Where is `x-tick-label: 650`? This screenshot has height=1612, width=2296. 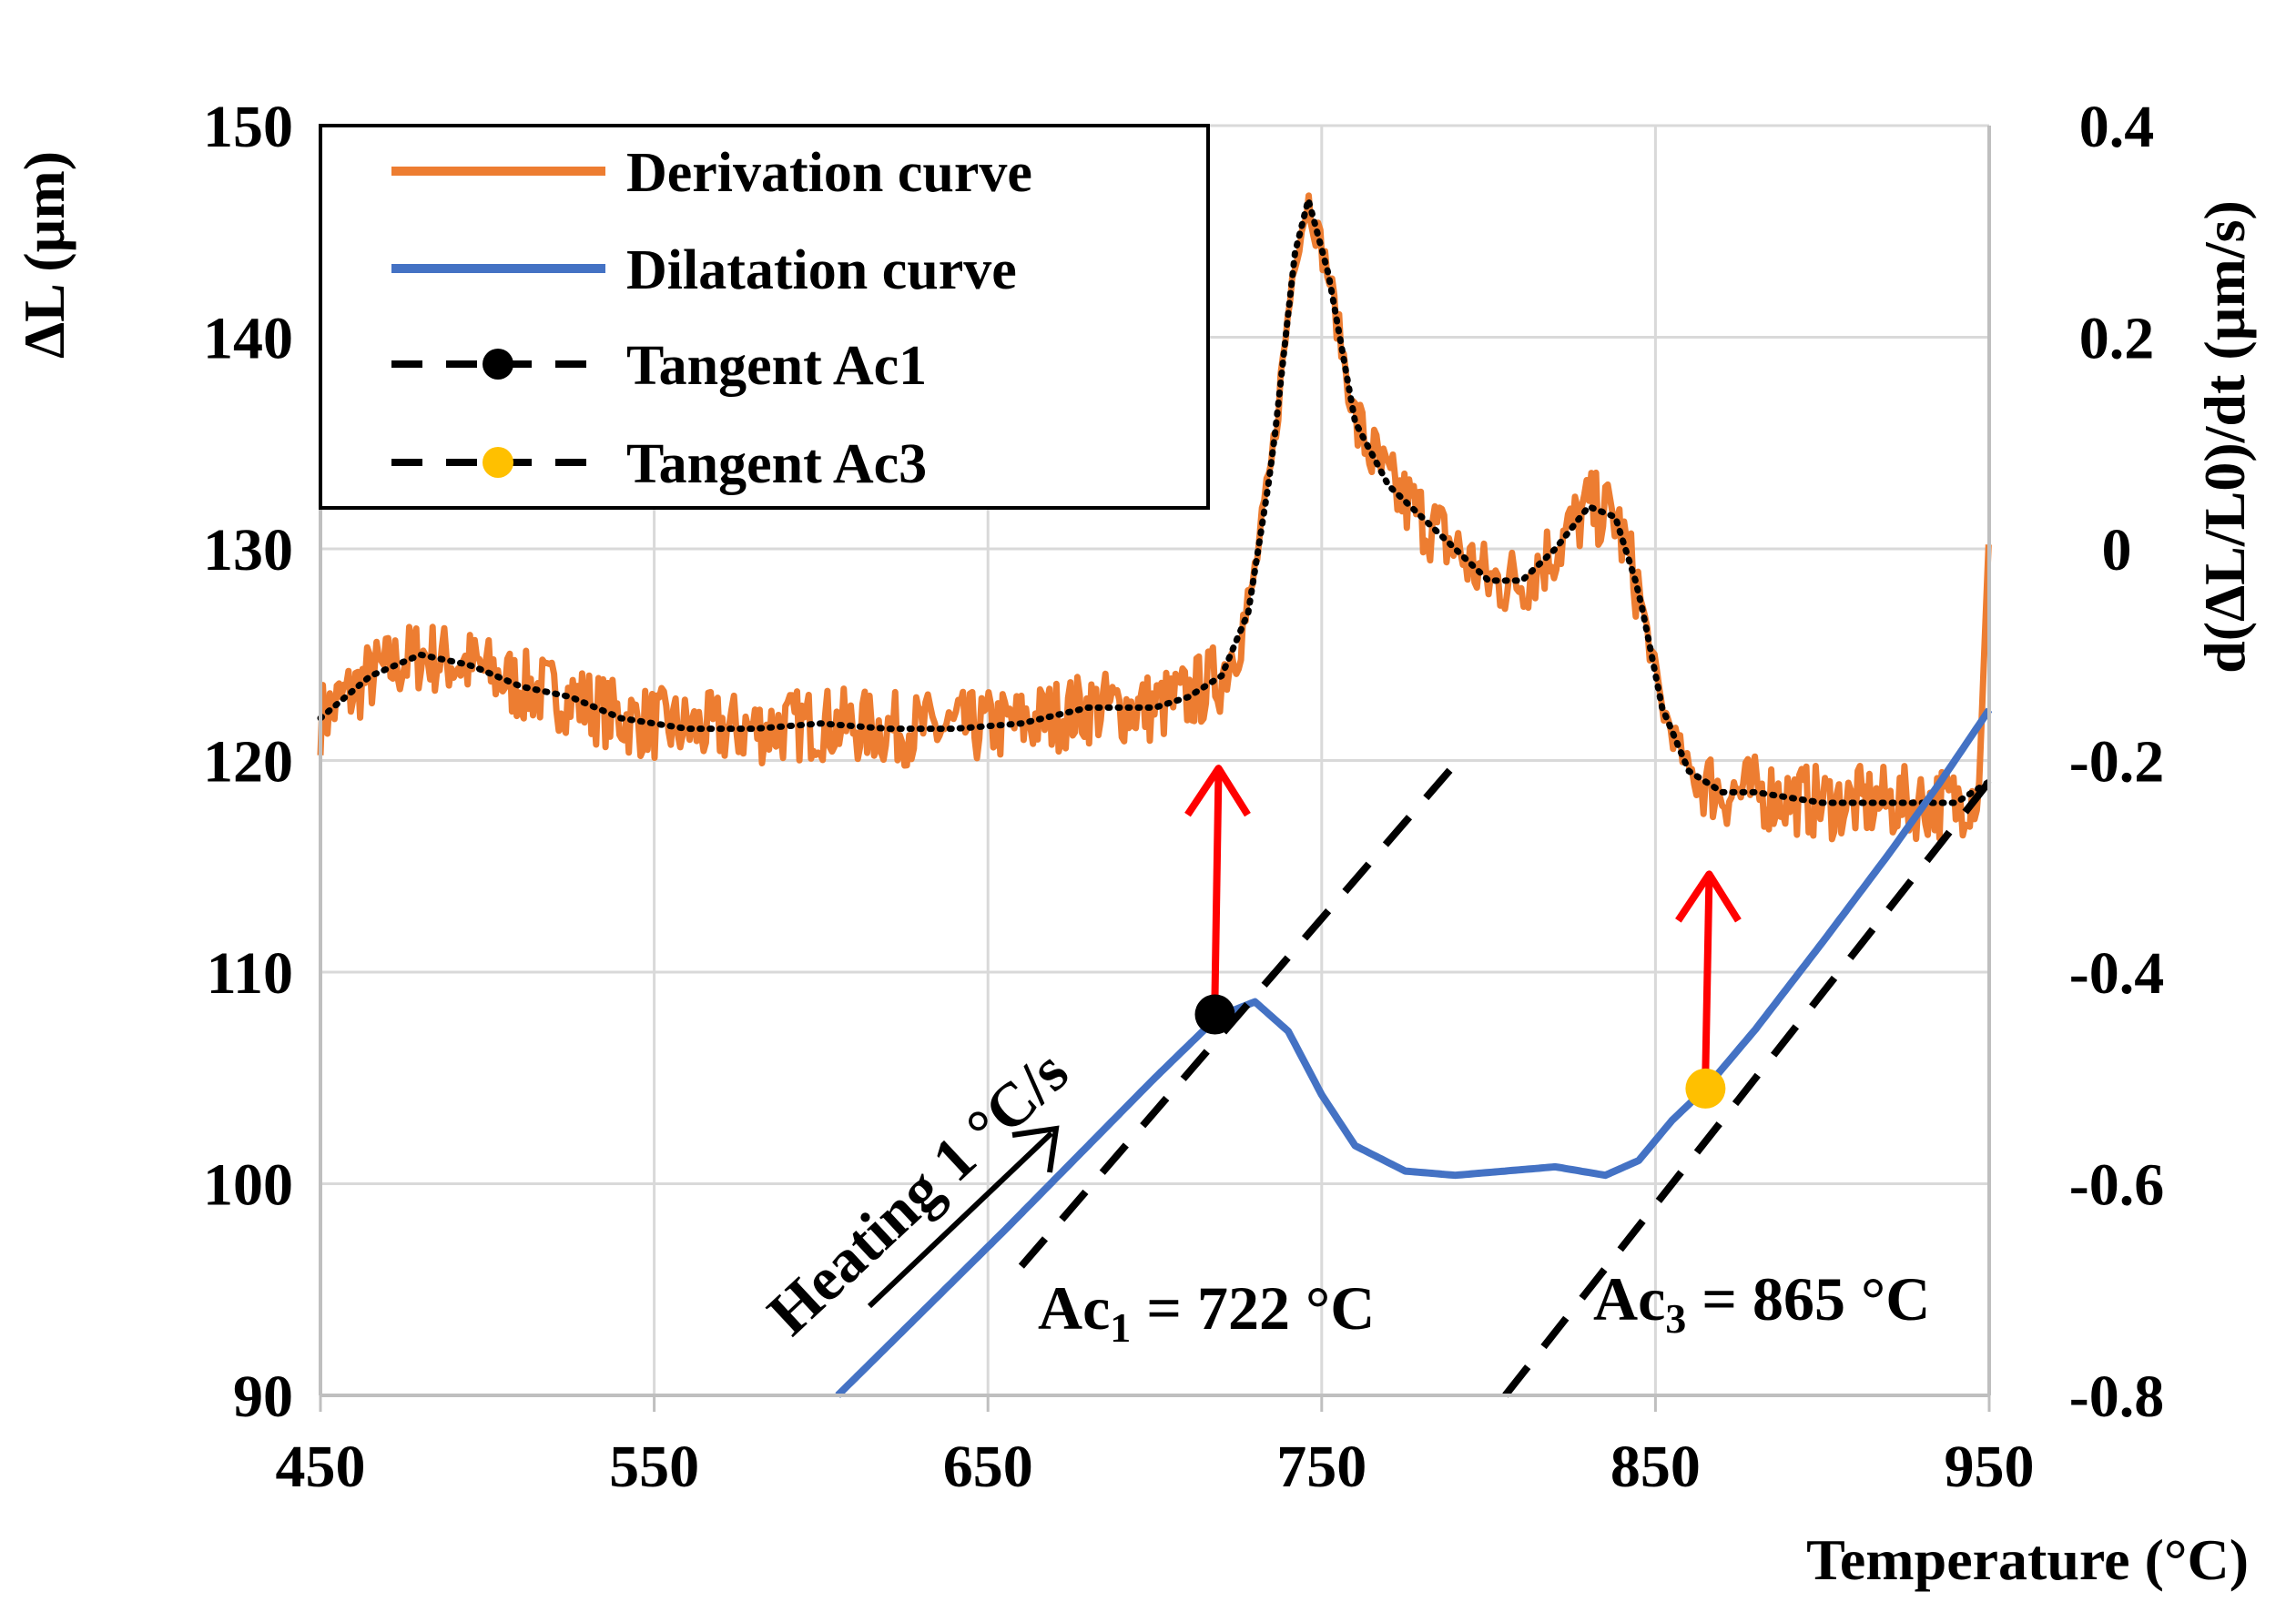 x-tick-label: 650 is located at coordinates (988, 1467).